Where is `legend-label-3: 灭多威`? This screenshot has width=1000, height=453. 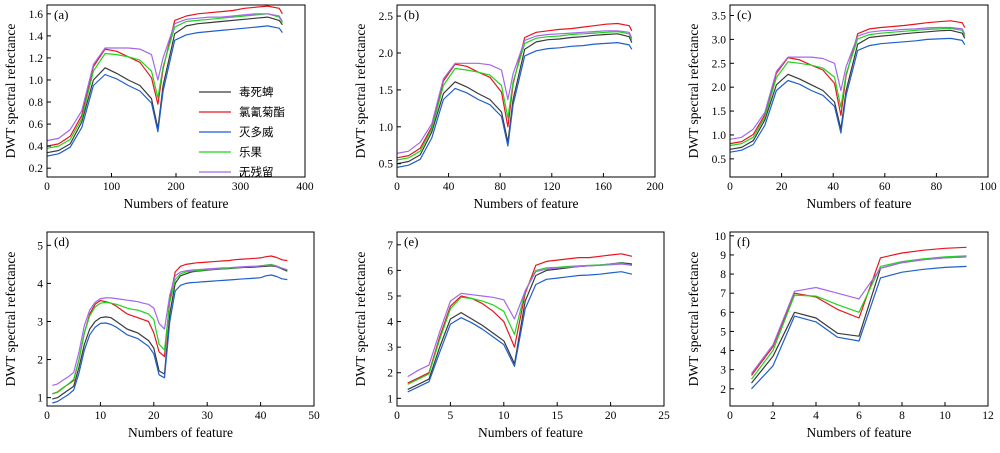
legend-label-3: 灭多威 is located at coordinates (256, 132).